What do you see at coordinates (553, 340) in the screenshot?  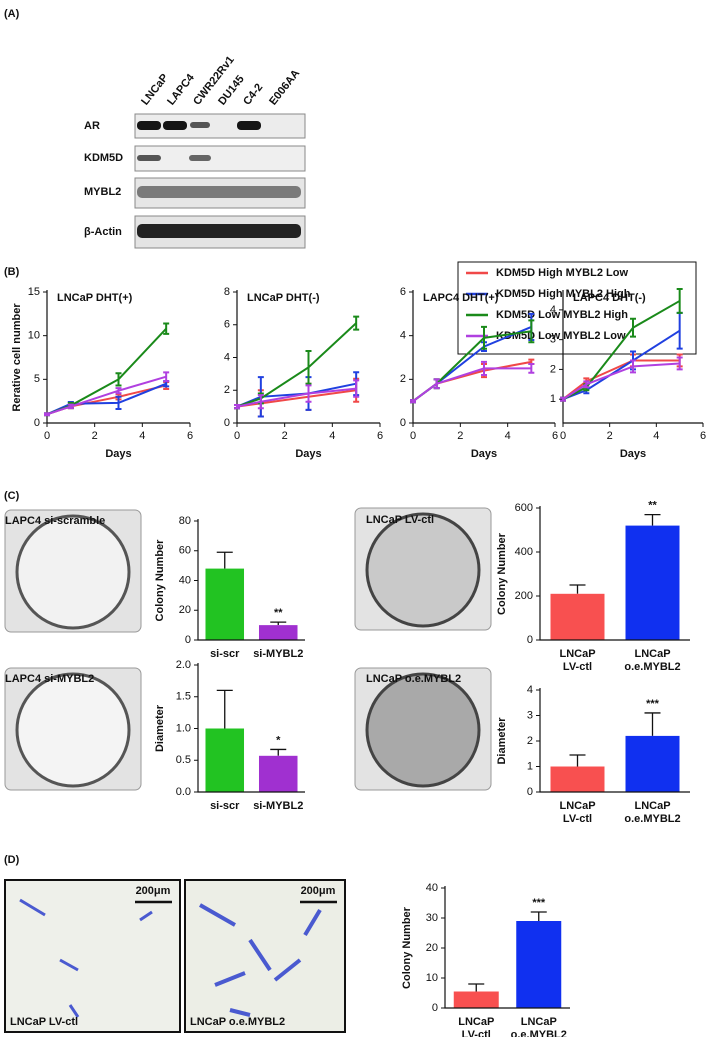 I see `y-tick-label: 3` at bounding box center [553, 340].